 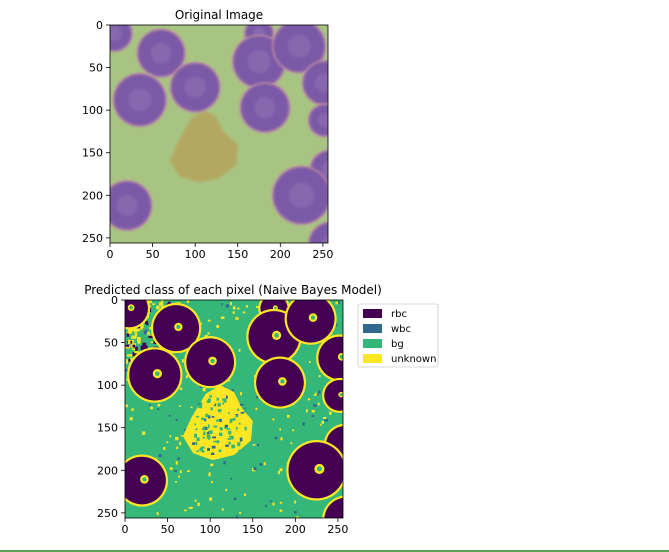 What do you see at coordinates (114, 300) in the screenshot?
I see `pred-ytick-label: 0` at bounding box center [114, 300].